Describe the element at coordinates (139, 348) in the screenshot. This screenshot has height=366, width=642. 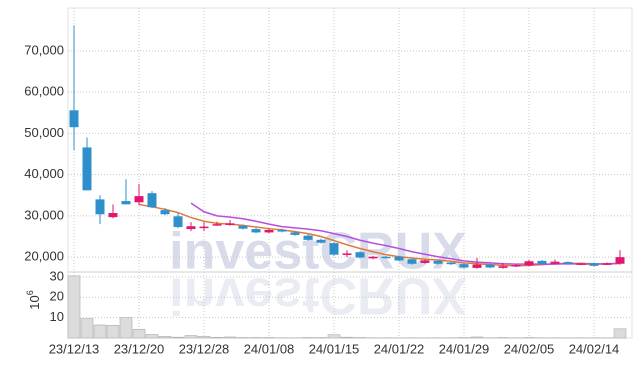
I see `x-tick-label: 23/12/20` at that location.